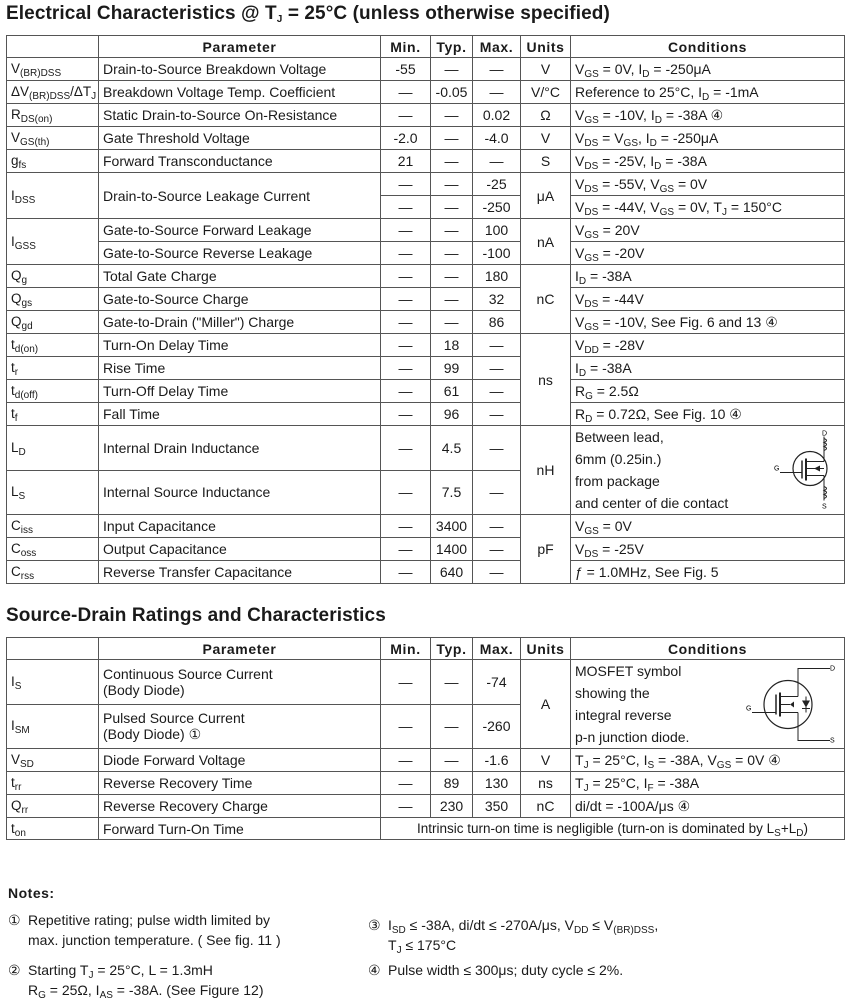 Image resolution: width=850 pixels, height=1002 pixels. What do you see at coordinates (496, 682) in the screenshot?
I see `max-cell: -74` at bounding box center [496, 682].